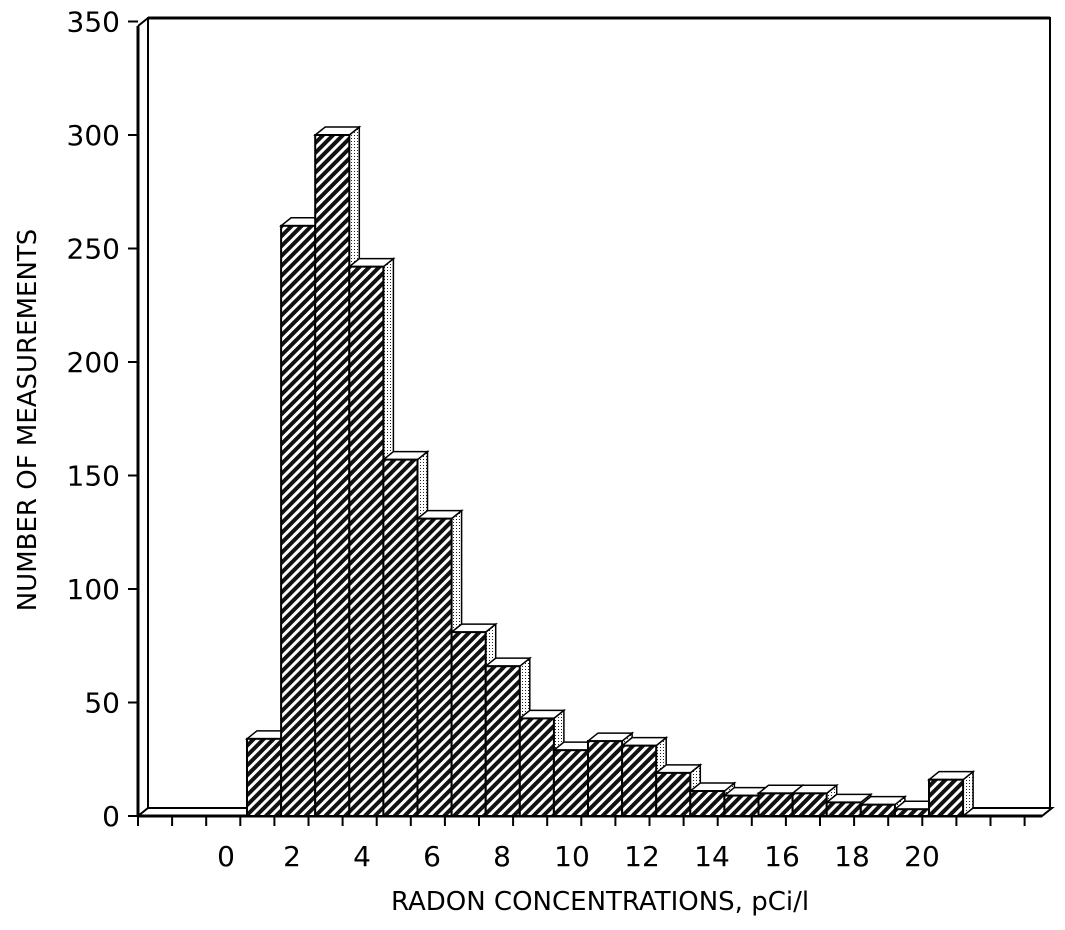  What do you see at coordinates (111, 816) in the screenshot?
I see `y-tick-label: 0` at bounding box center [111, 816].